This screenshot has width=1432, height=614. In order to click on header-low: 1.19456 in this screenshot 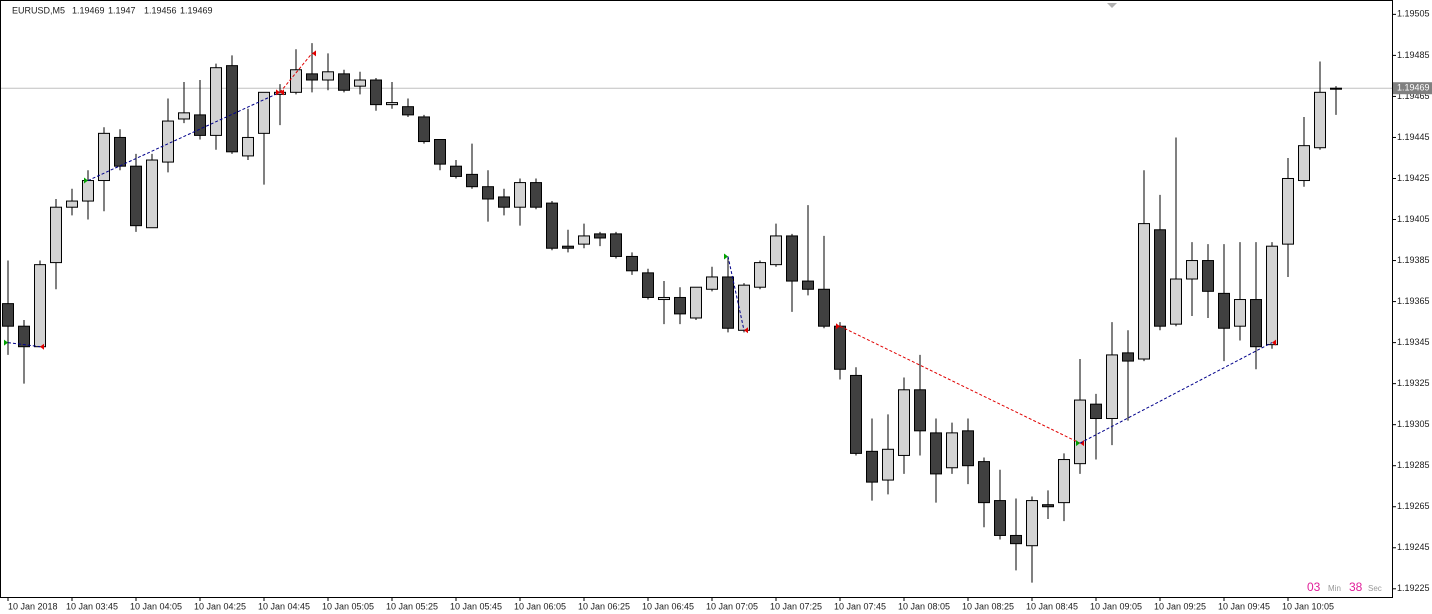, I will do `click(160, 10)`.